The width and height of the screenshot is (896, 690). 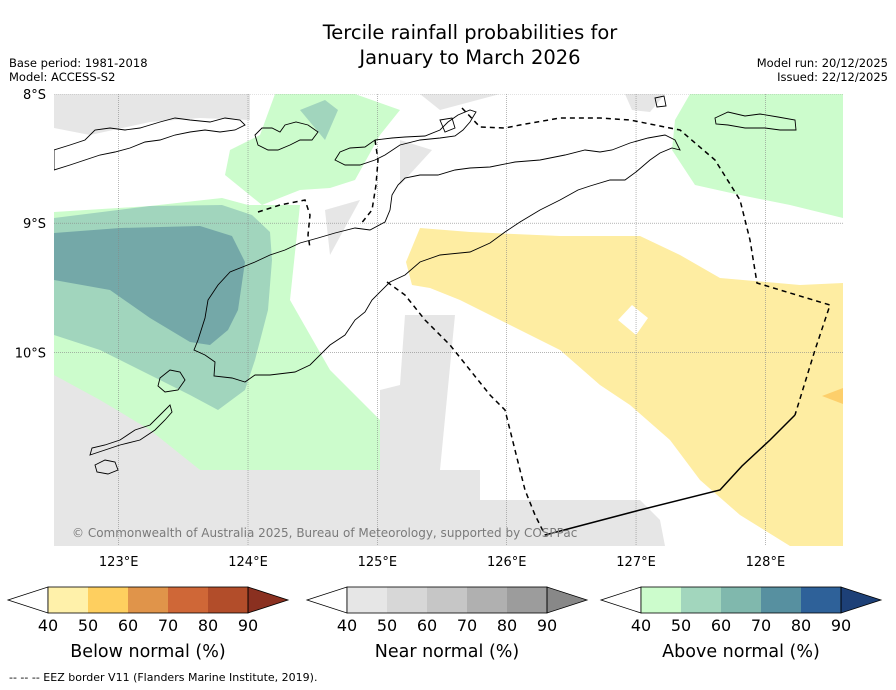 What do you see at coordinates (405, 137) in the screenshot?
I see `wetar-coastline` at bounding box center [405, 137].